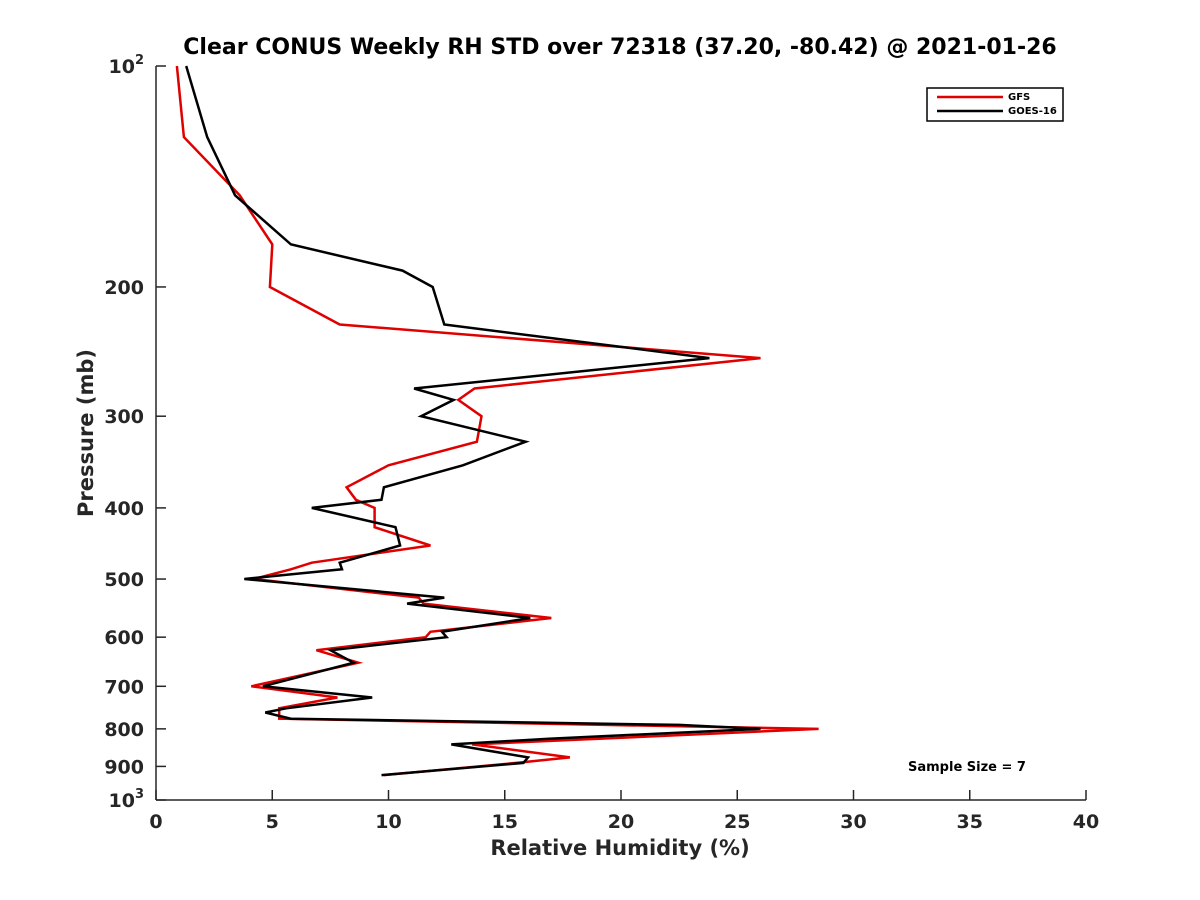 This screenshot has width=1200, height=900. What do you see at coordinates (124, 288) in the screenshot?
I see `y-tick-label: 200` at bounding box center [124, 288].